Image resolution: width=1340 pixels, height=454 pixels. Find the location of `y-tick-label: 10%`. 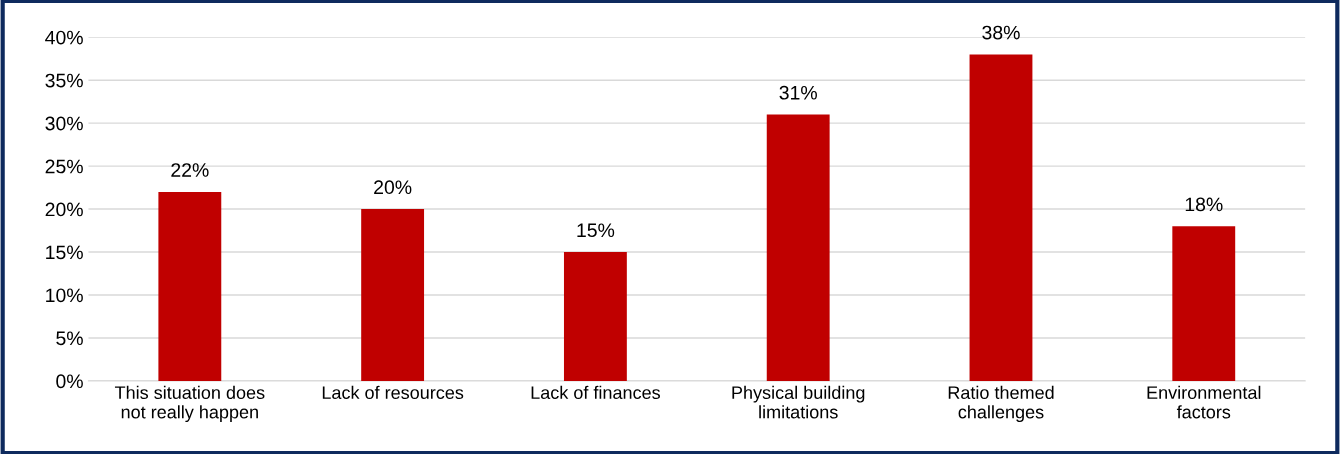

y-tick-label: 10% is located at coordinates (64, 295).